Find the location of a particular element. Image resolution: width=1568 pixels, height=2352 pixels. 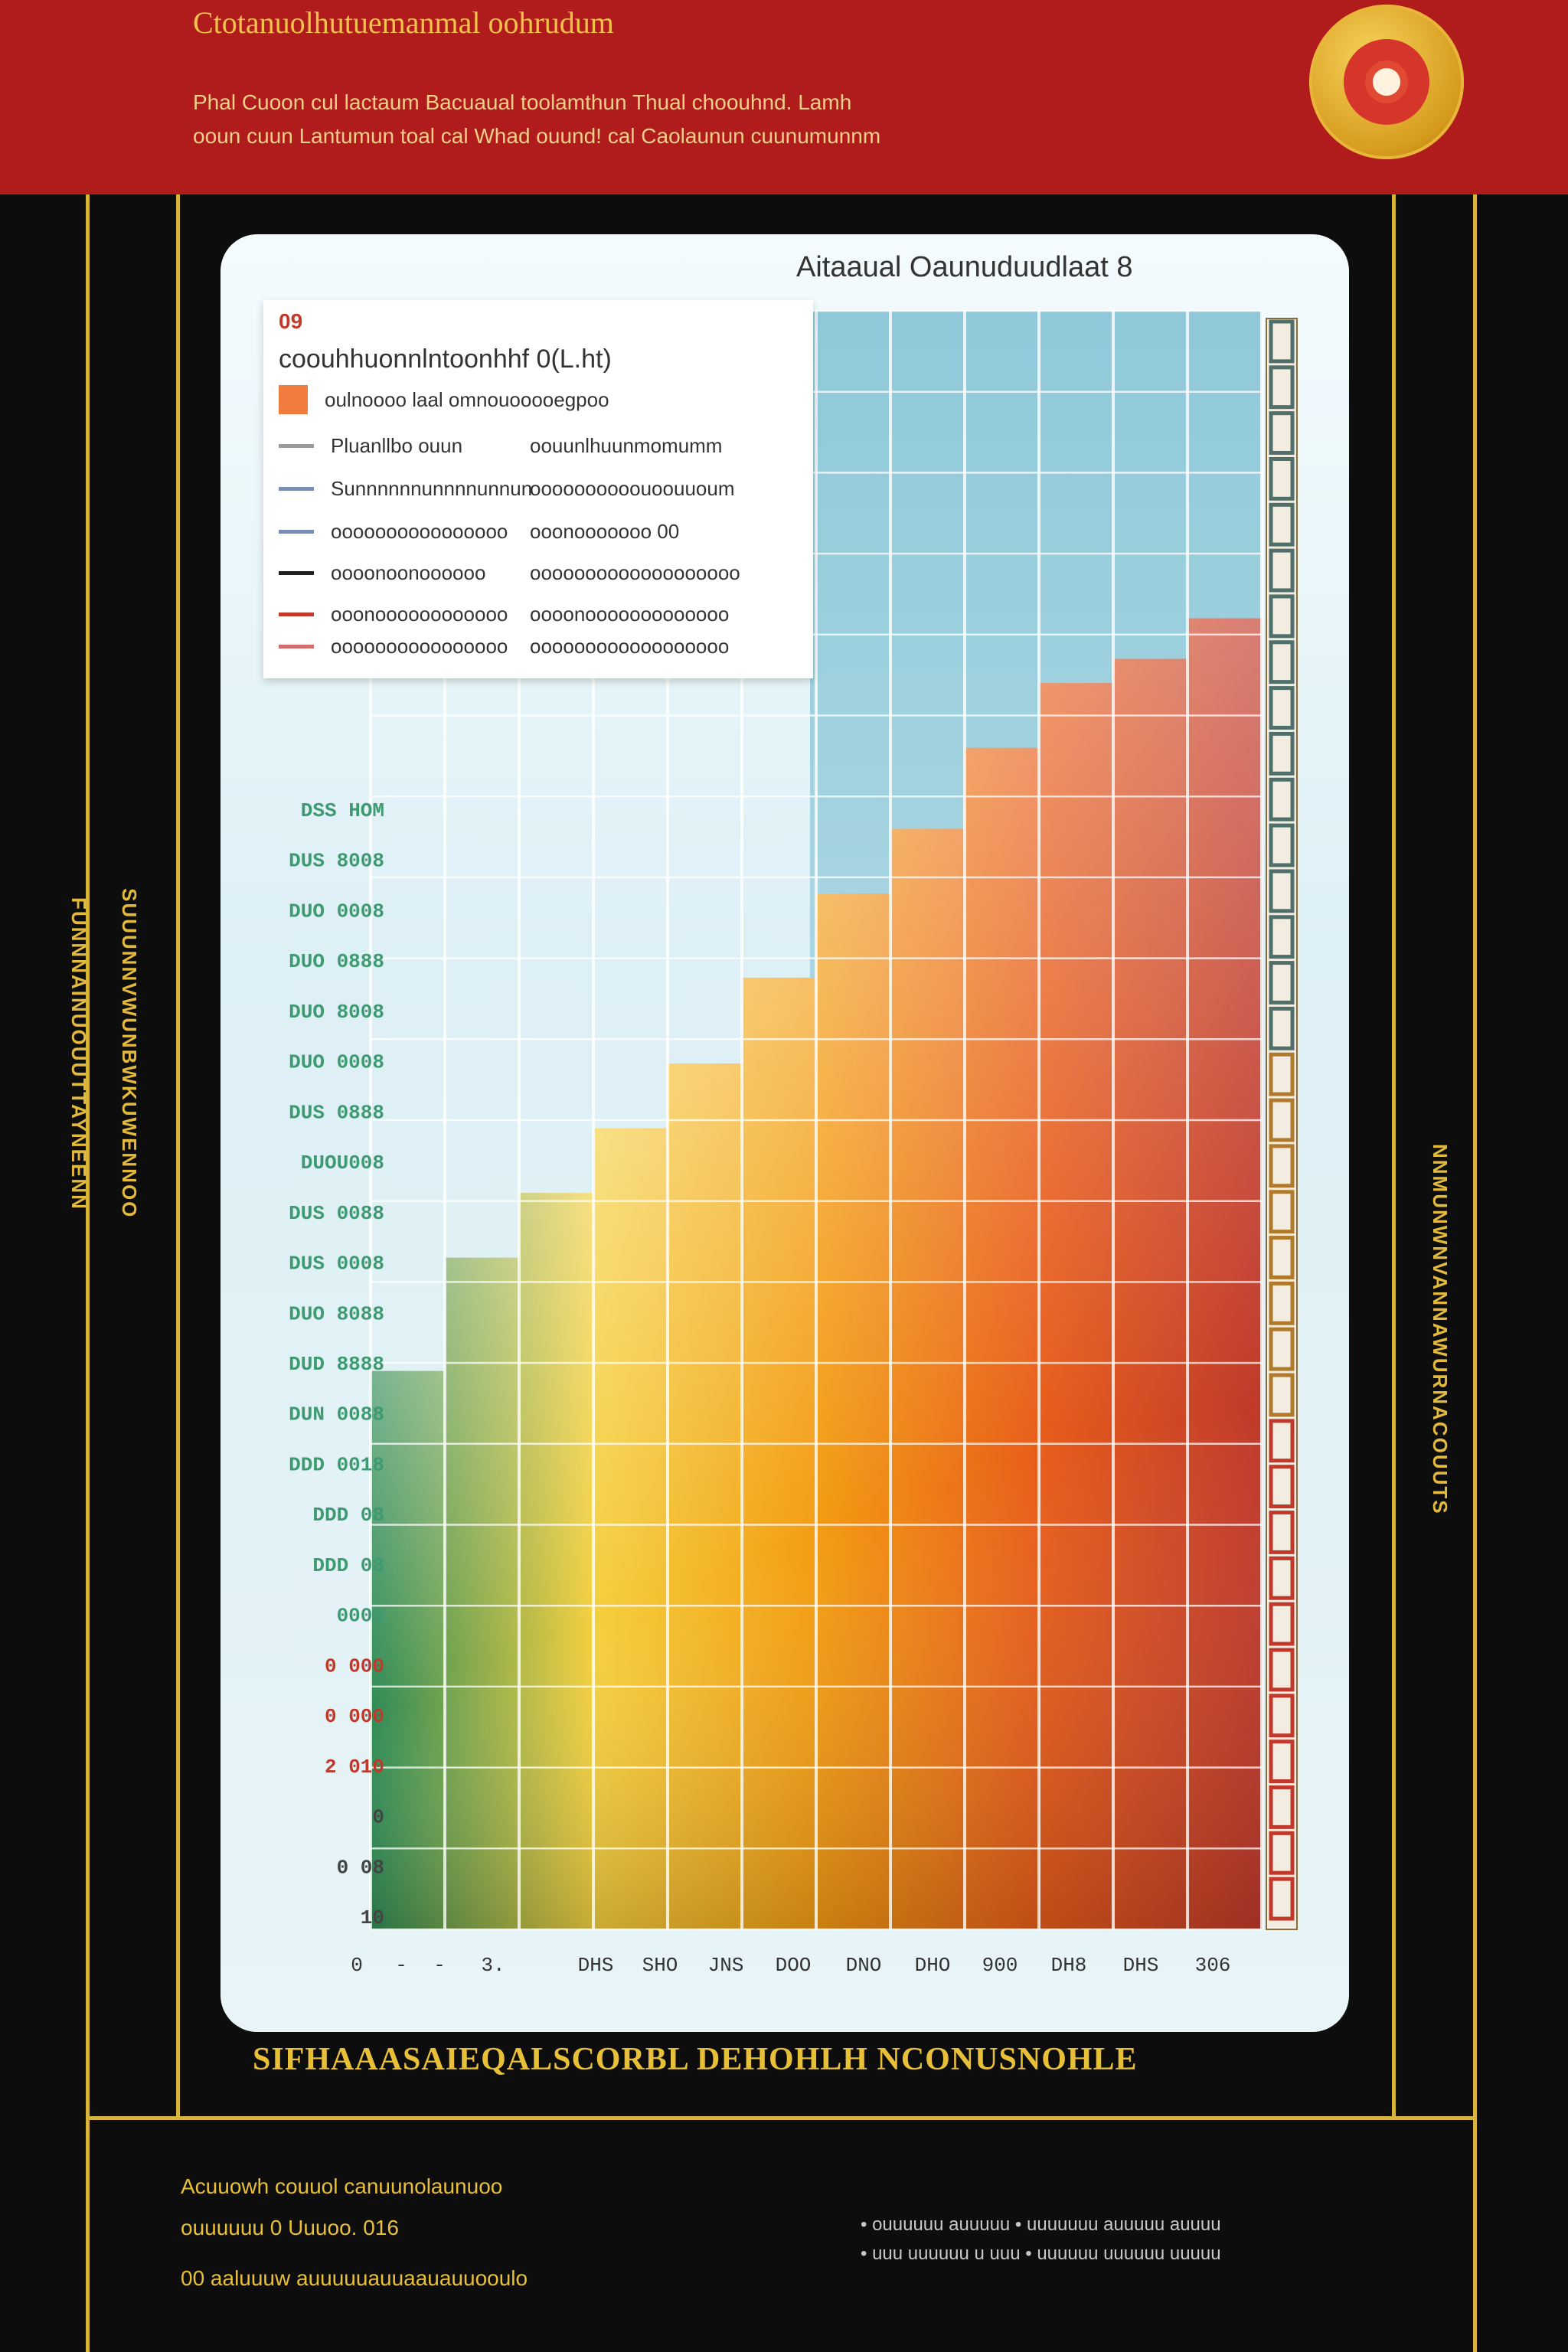

legend-label-right: oooooooooooooooooo is located at coordinates (630, 646).